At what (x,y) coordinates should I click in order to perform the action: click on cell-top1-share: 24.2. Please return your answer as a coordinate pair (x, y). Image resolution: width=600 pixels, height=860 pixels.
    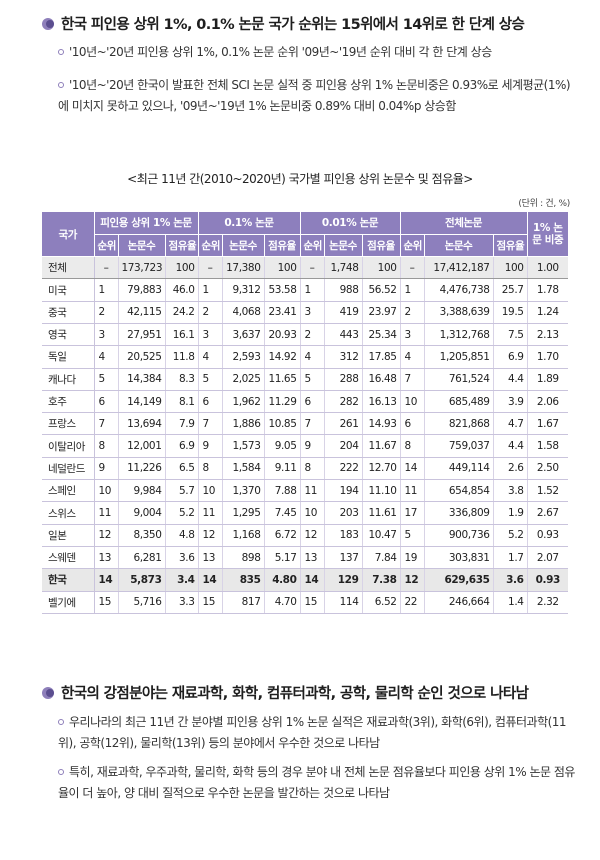
    Looking at the image, I should click on (182, 312).